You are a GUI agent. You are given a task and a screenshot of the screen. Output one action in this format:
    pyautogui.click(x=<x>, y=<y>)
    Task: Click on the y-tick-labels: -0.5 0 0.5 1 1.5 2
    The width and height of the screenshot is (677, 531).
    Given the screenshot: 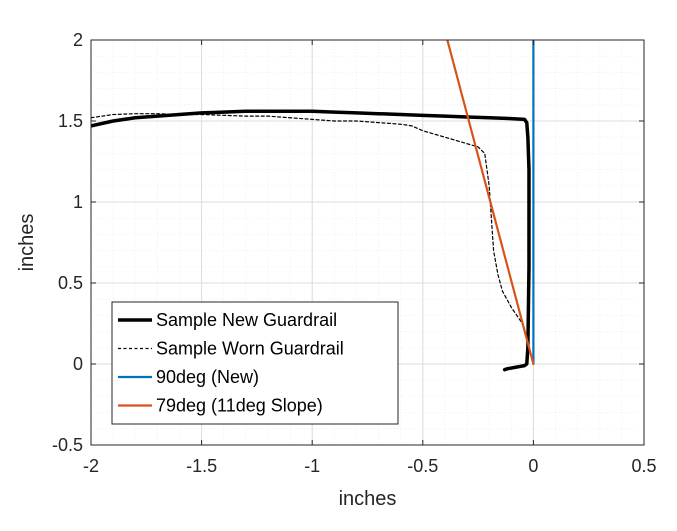 What is the action you would take?
    pyautogui.click(x=67, y=242)
    